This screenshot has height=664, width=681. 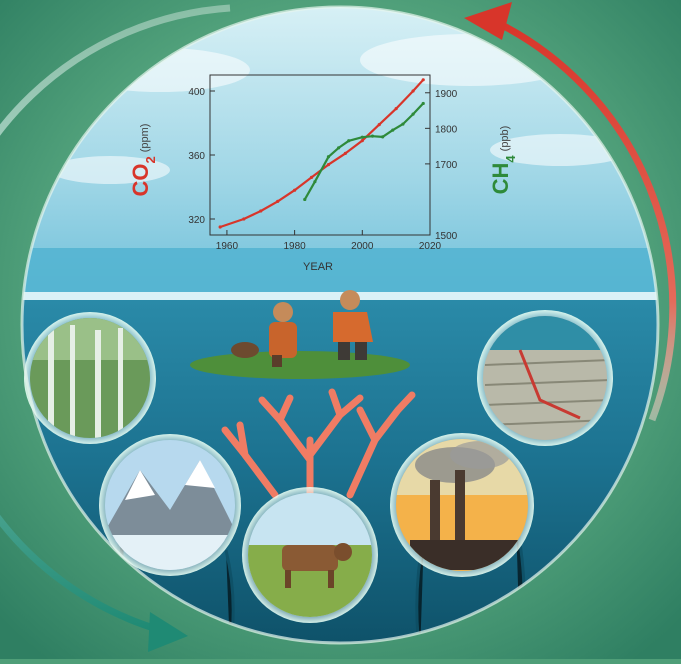 What do you see at coordinates (340, 297) in the screenshot?
I see `wave-crest` at bounding box center [340, 297].